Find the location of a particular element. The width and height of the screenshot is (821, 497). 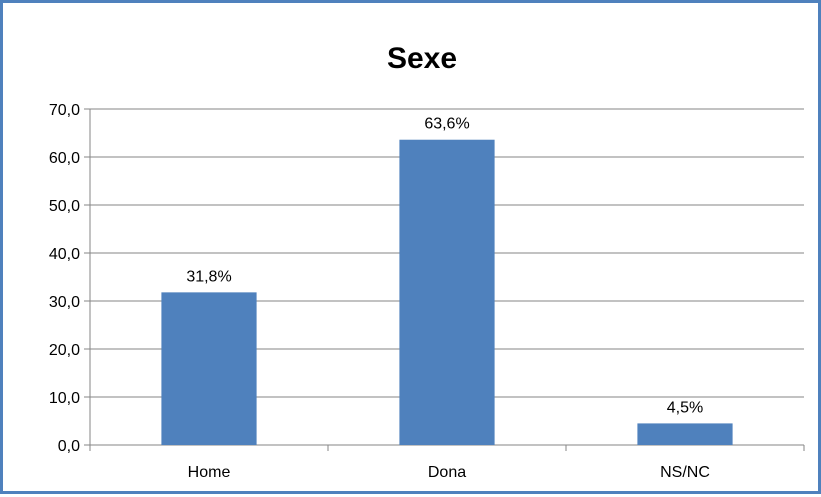

bar-ns-nc is located at coordinates (685, 434).